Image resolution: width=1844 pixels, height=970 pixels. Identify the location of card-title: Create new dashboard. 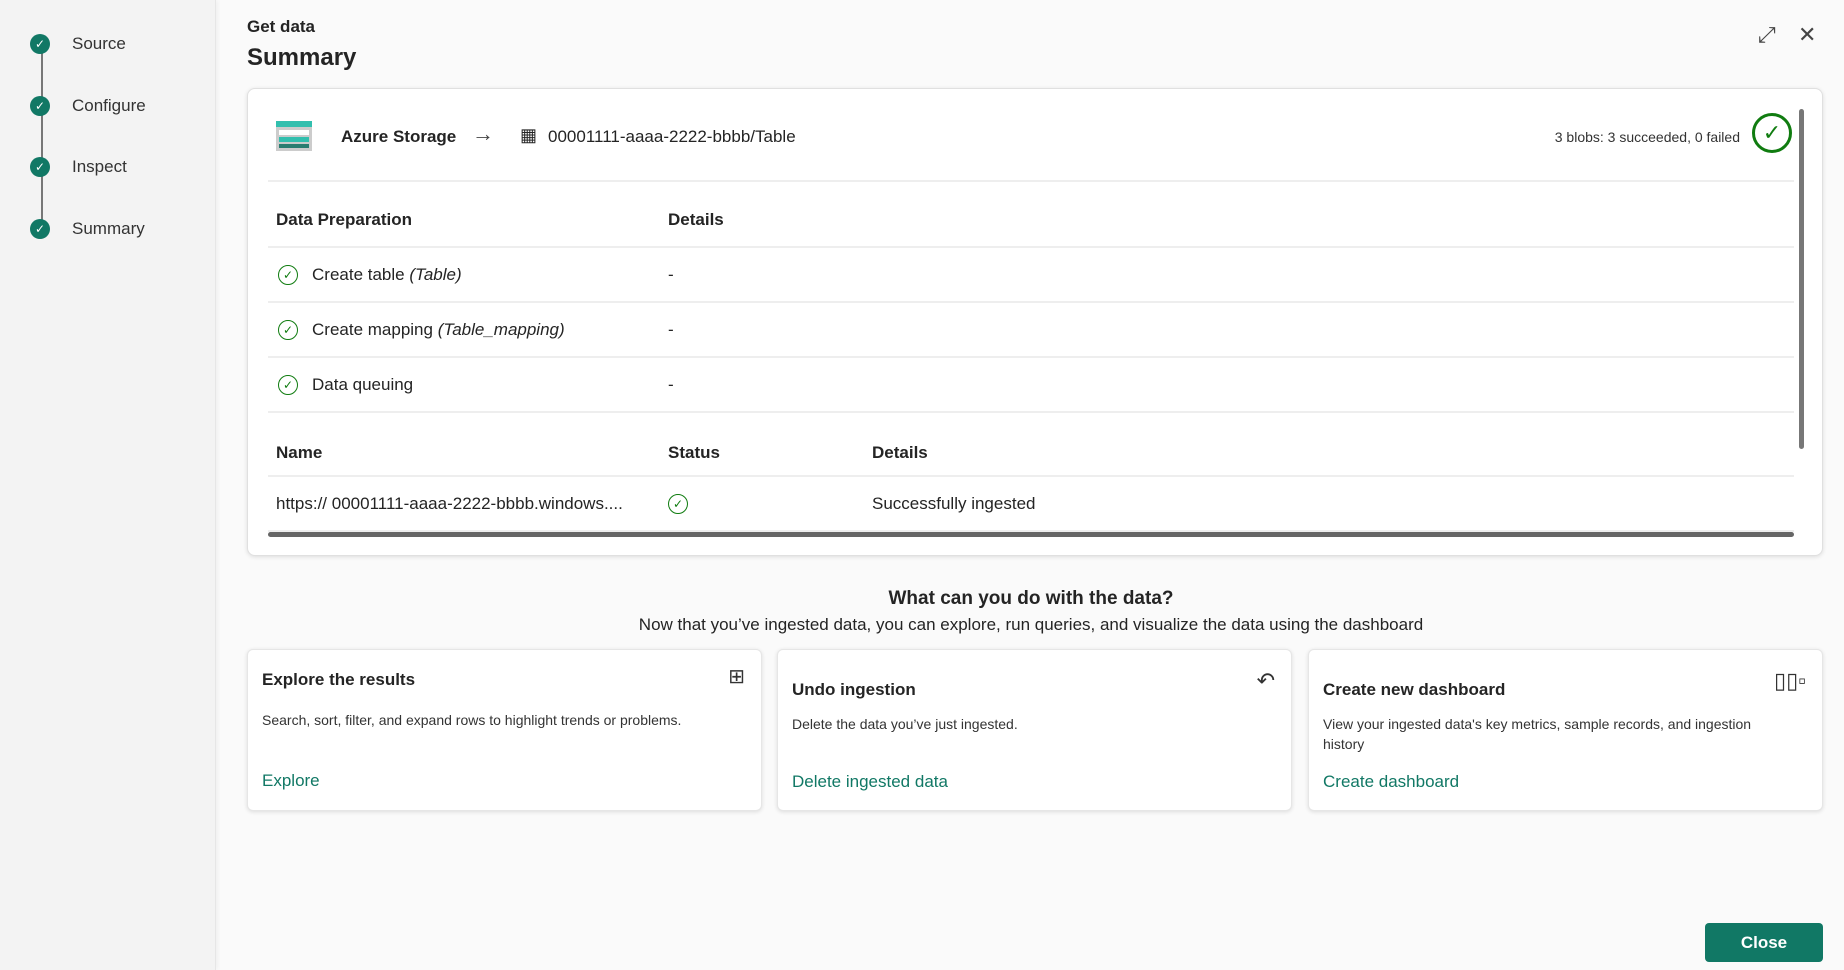
(1414, 689).